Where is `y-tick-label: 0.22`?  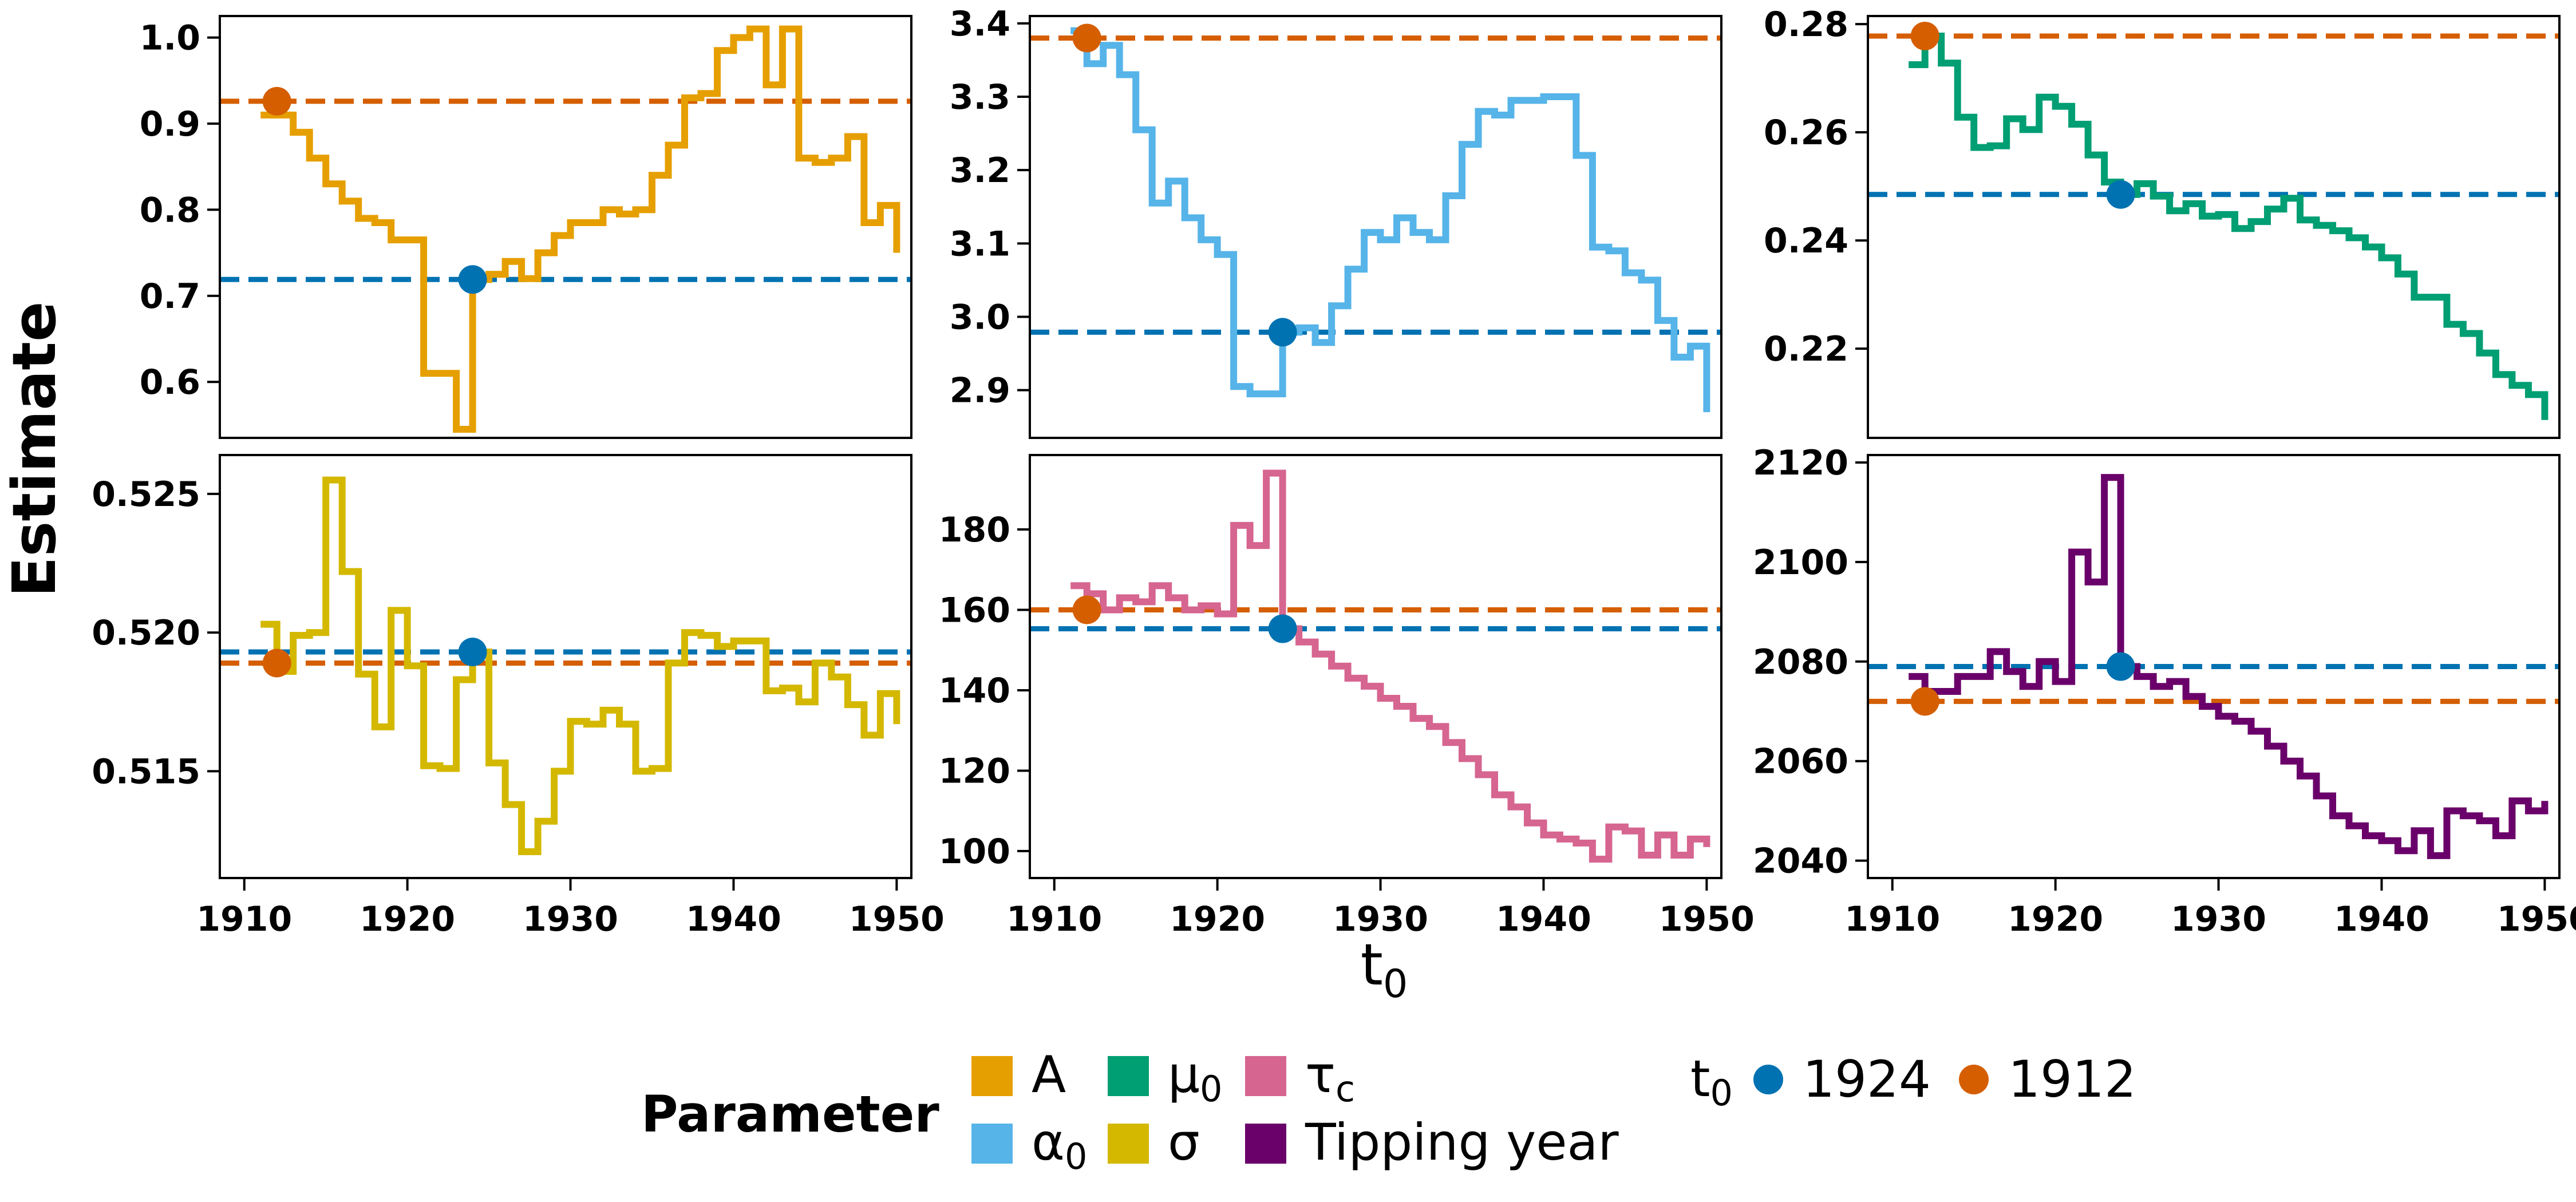
y-tick-label: 0.22 is located at coordinates (1806, 349).